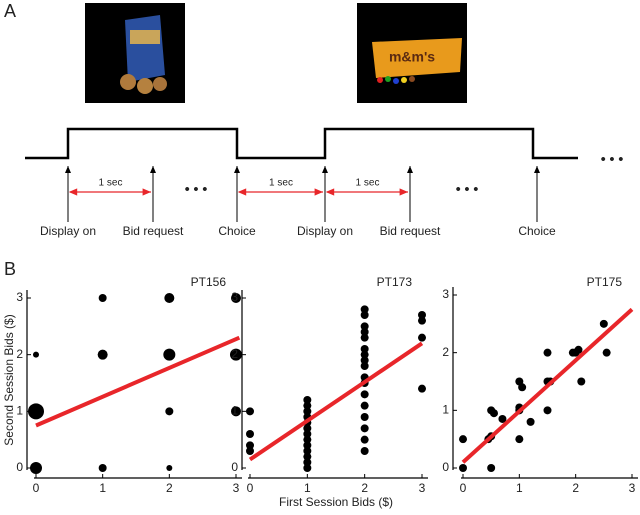 This screenshot has width=640, height=515. I want to click on x-tick-label: 2, so click(575, 488).